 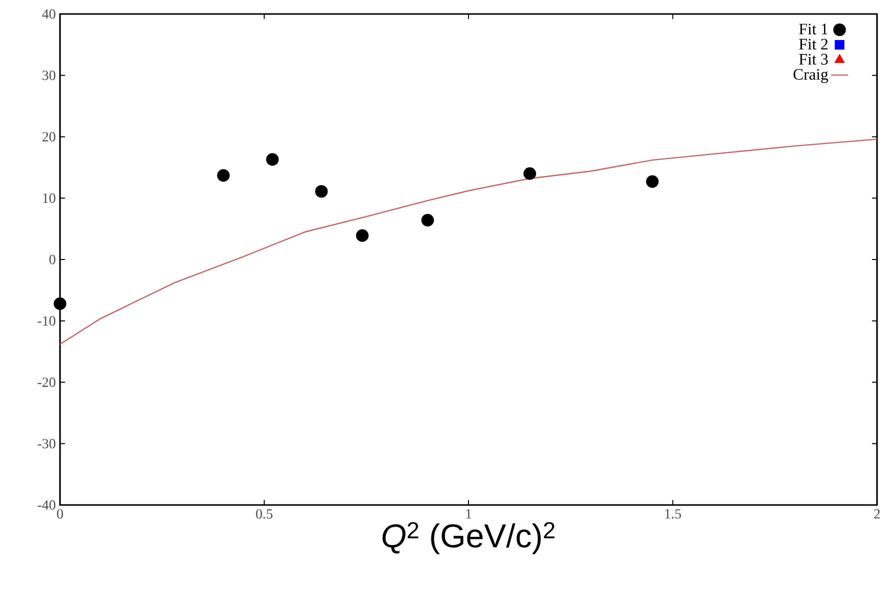 What do you see at coordinates (813, 29) in the screenshot?
I see `legend-label: Fit 1` at bounding box center [813, 29].